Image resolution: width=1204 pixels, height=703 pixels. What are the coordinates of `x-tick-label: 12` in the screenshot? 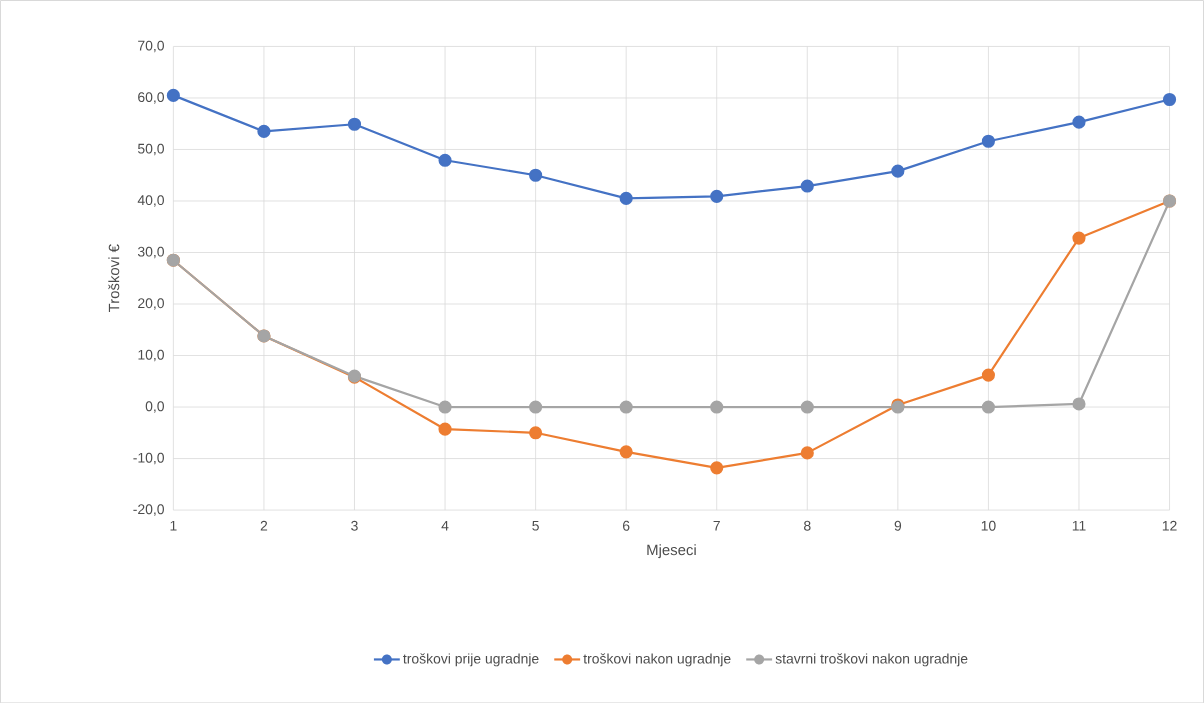 It's located at (1169, 525).